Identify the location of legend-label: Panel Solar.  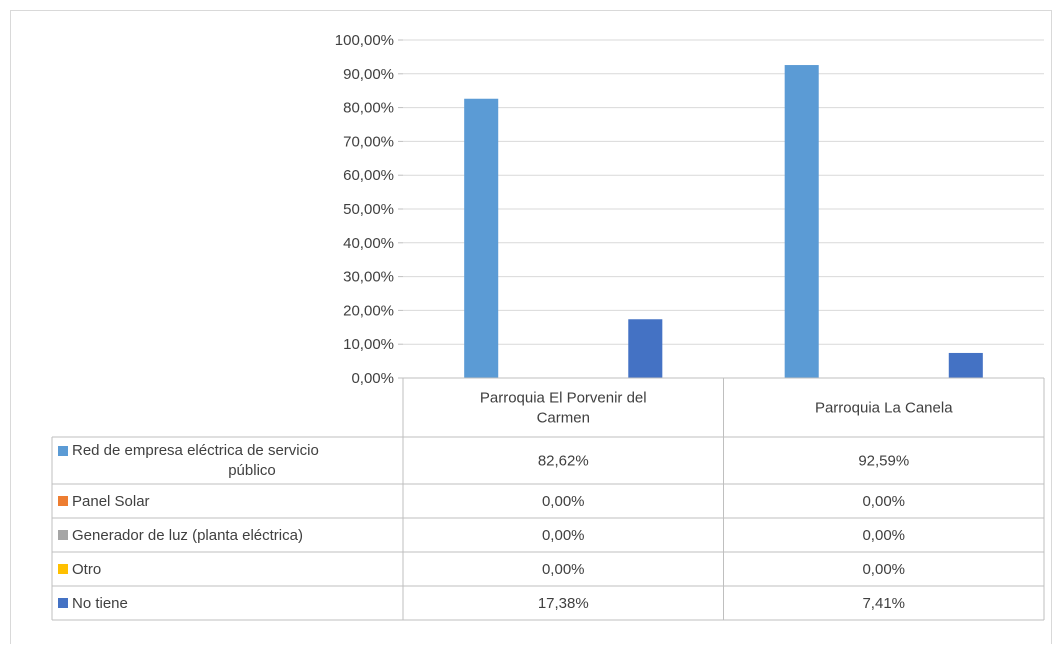
(111, 501).